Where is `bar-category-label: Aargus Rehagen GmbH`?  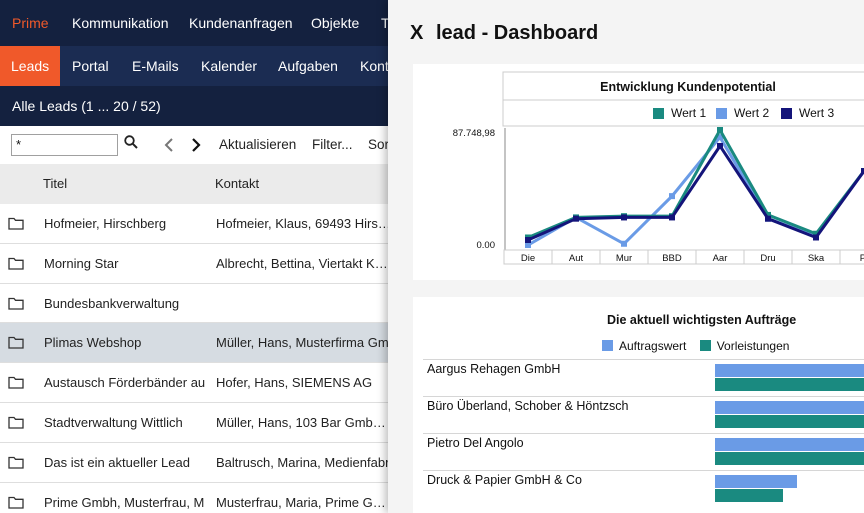
bar-category-label: Aargus Rehagen GmbH is located at coordinates (494, 369).